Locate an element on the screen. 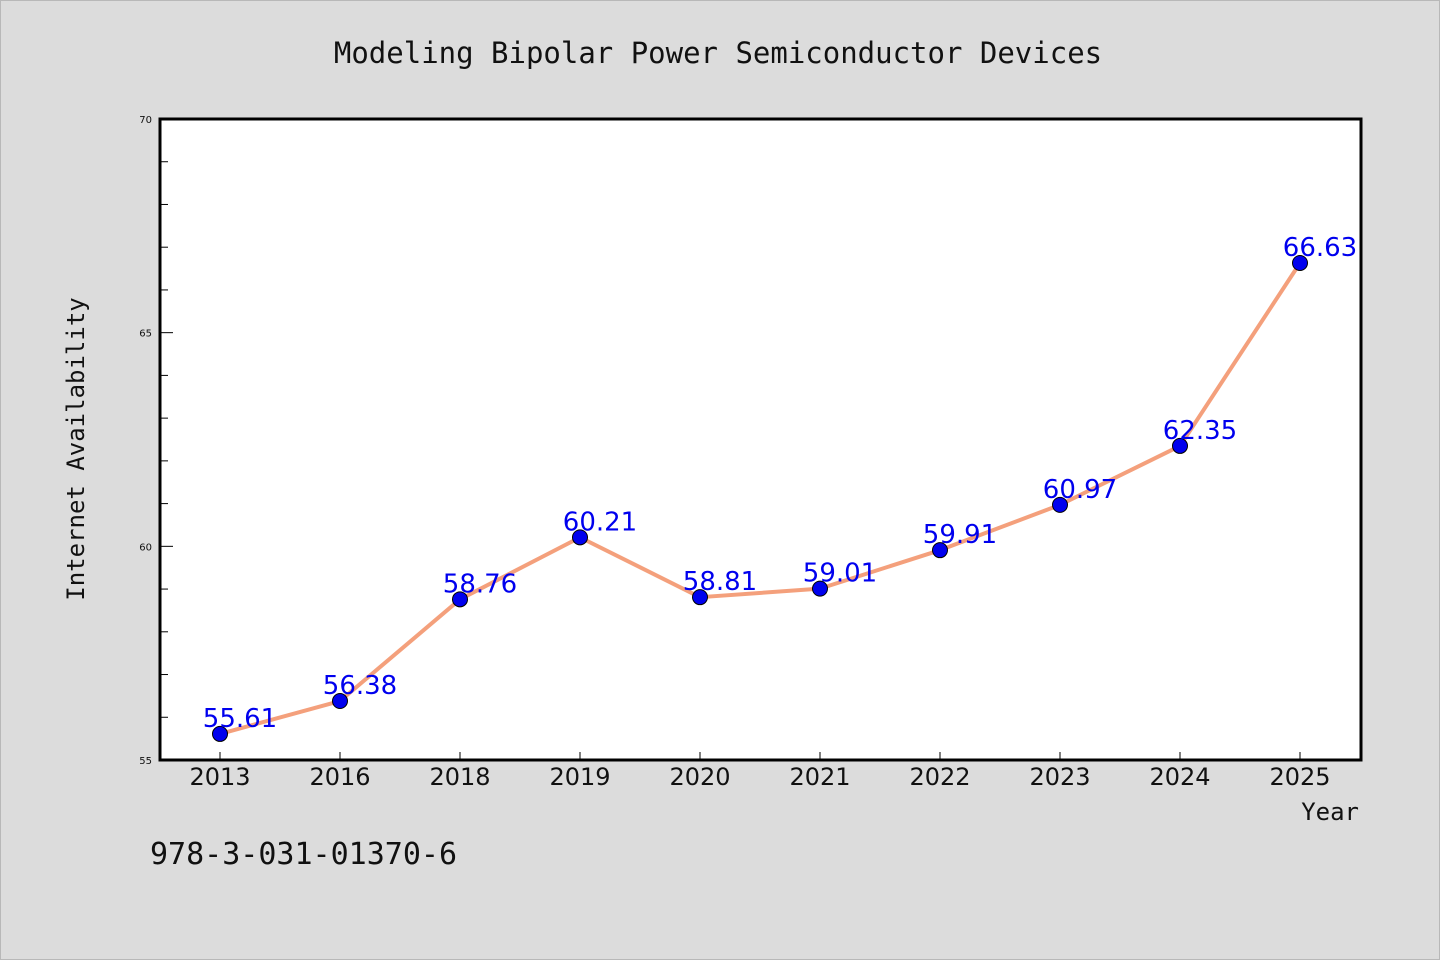 This screenshot has width=1440, height=960. data-label: 66.63 is located at coordinates (1320, 248).